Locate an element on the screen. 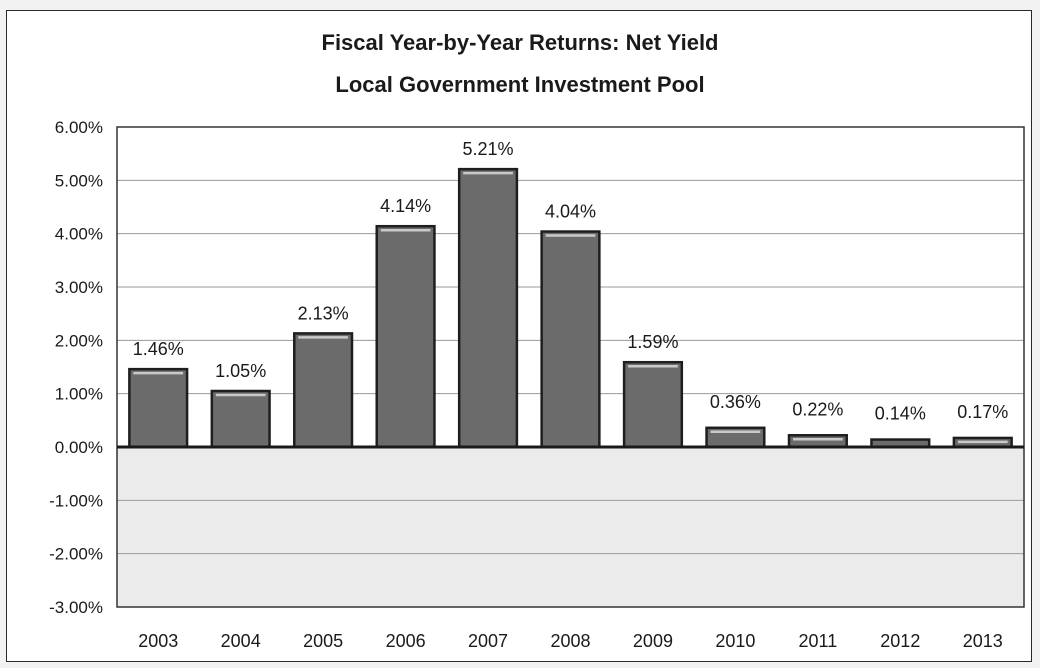  x-tick-label: 2008 is located at coordinates (570, 641).